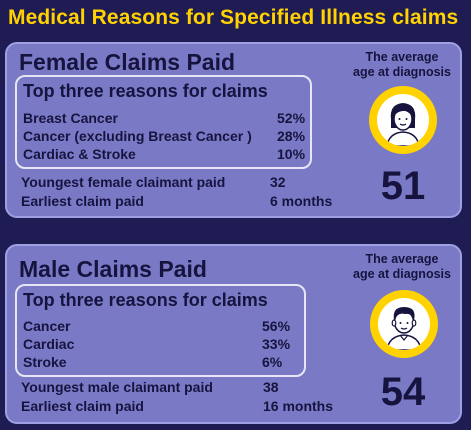 Image resolution: width=471 pixels, height=430 pixels. Describe the element at coordinates (291, 118) in the screenshot. I see `female-reason-value: 52%` at that location.